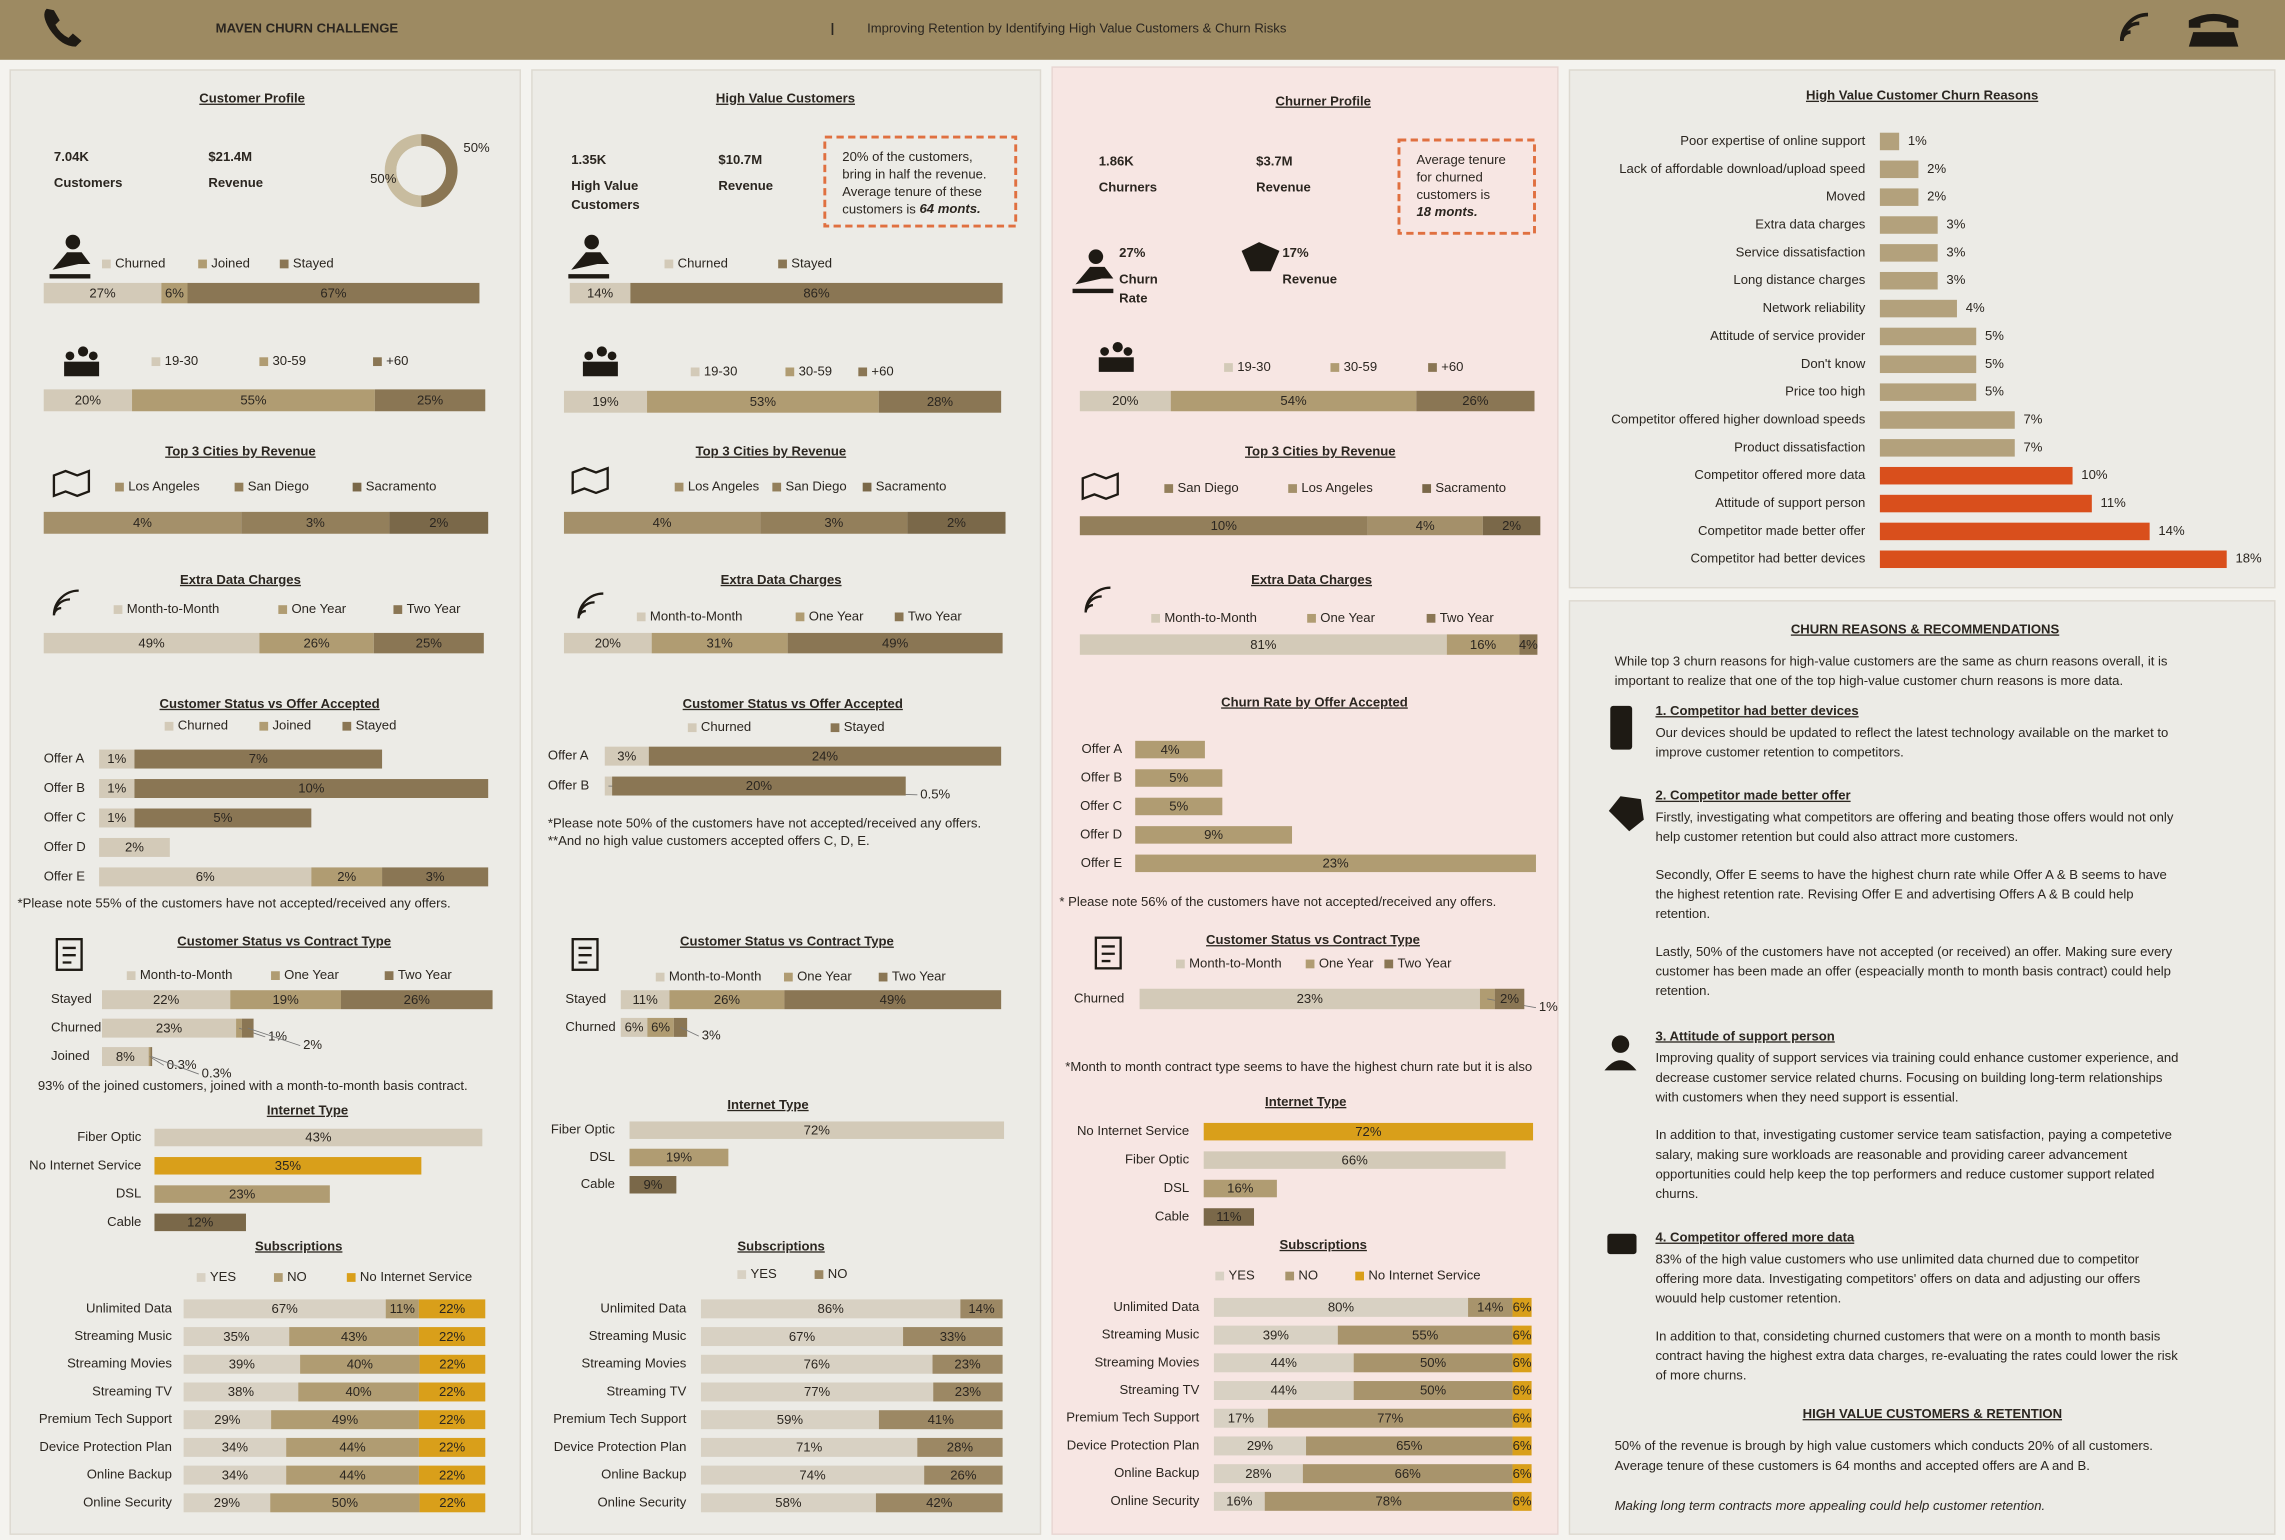  I want to click on value-label: 16%, so click(1239, 1501).